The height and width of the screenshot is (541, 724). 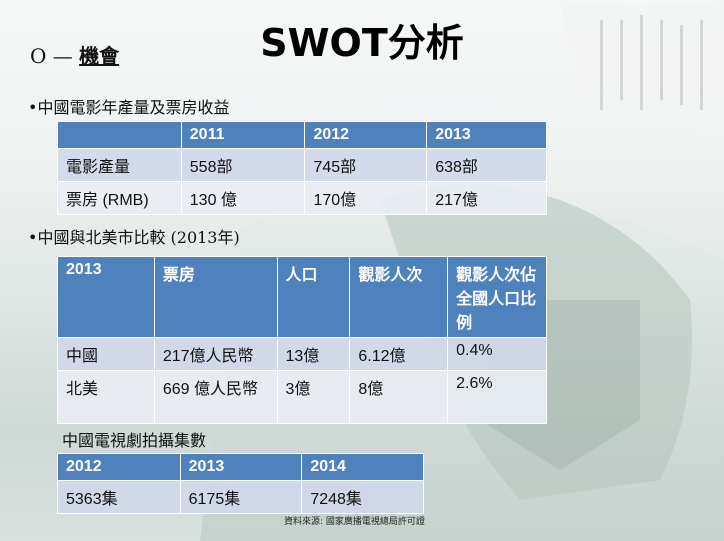 I want to click on table-row: 北美 669 億人民幣 3億 8億 2.6%, so click(x=302, y=397).